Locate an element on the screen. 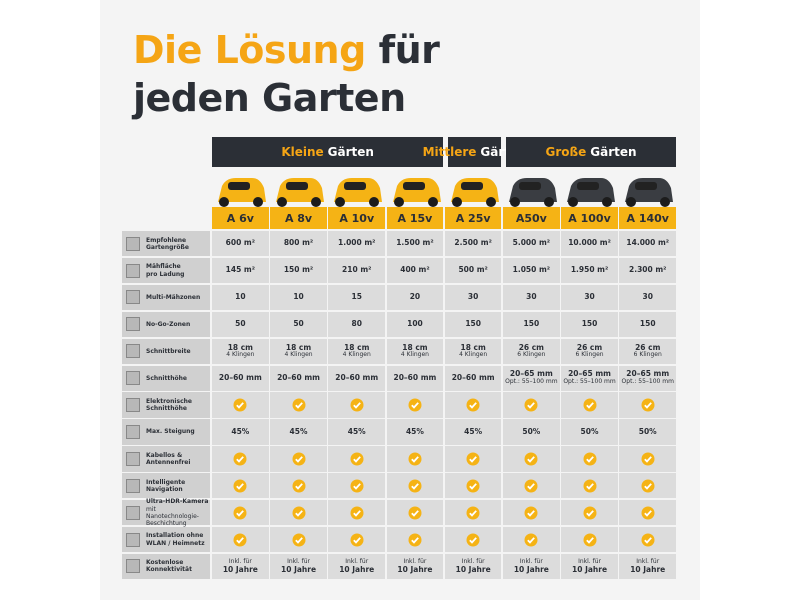 This screenshot has width=800, height=600. row-label: Mähfläche pro Ladung is located at coordinates (166, 270).